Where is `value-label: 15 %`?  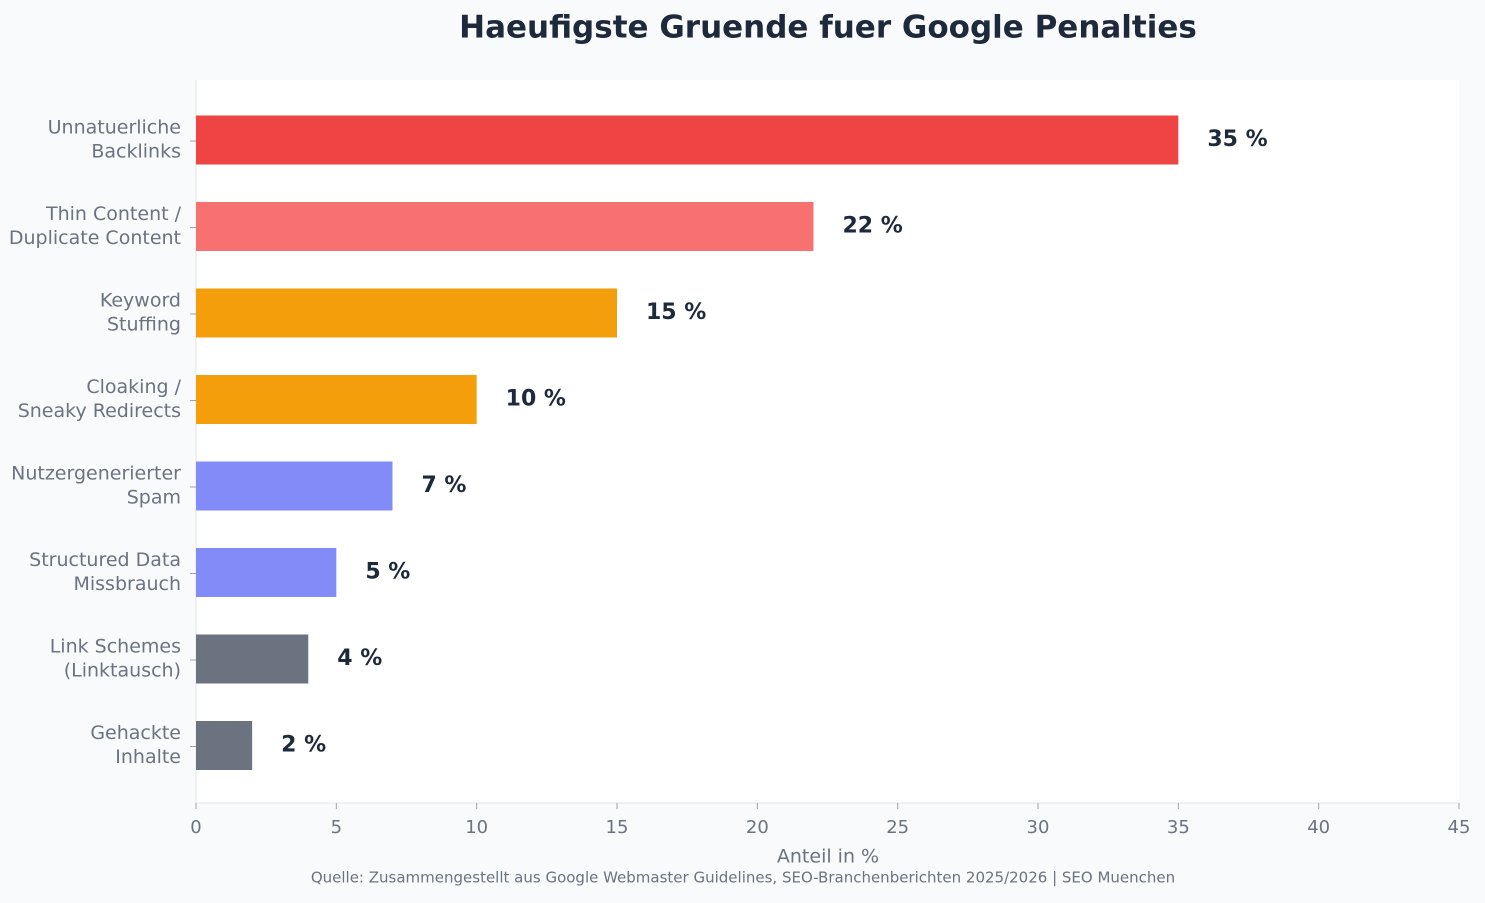
value-label: 15 % is located at coordinates (676, 312).